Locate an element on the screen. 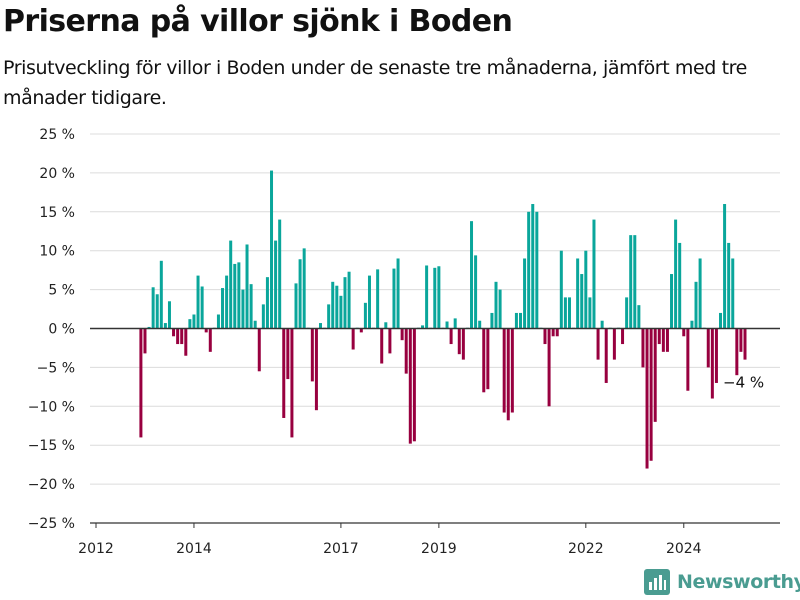 The height and width of the screenshot is (600, 800). y-tick-label: −20 % is located at coordinates (51, 485).